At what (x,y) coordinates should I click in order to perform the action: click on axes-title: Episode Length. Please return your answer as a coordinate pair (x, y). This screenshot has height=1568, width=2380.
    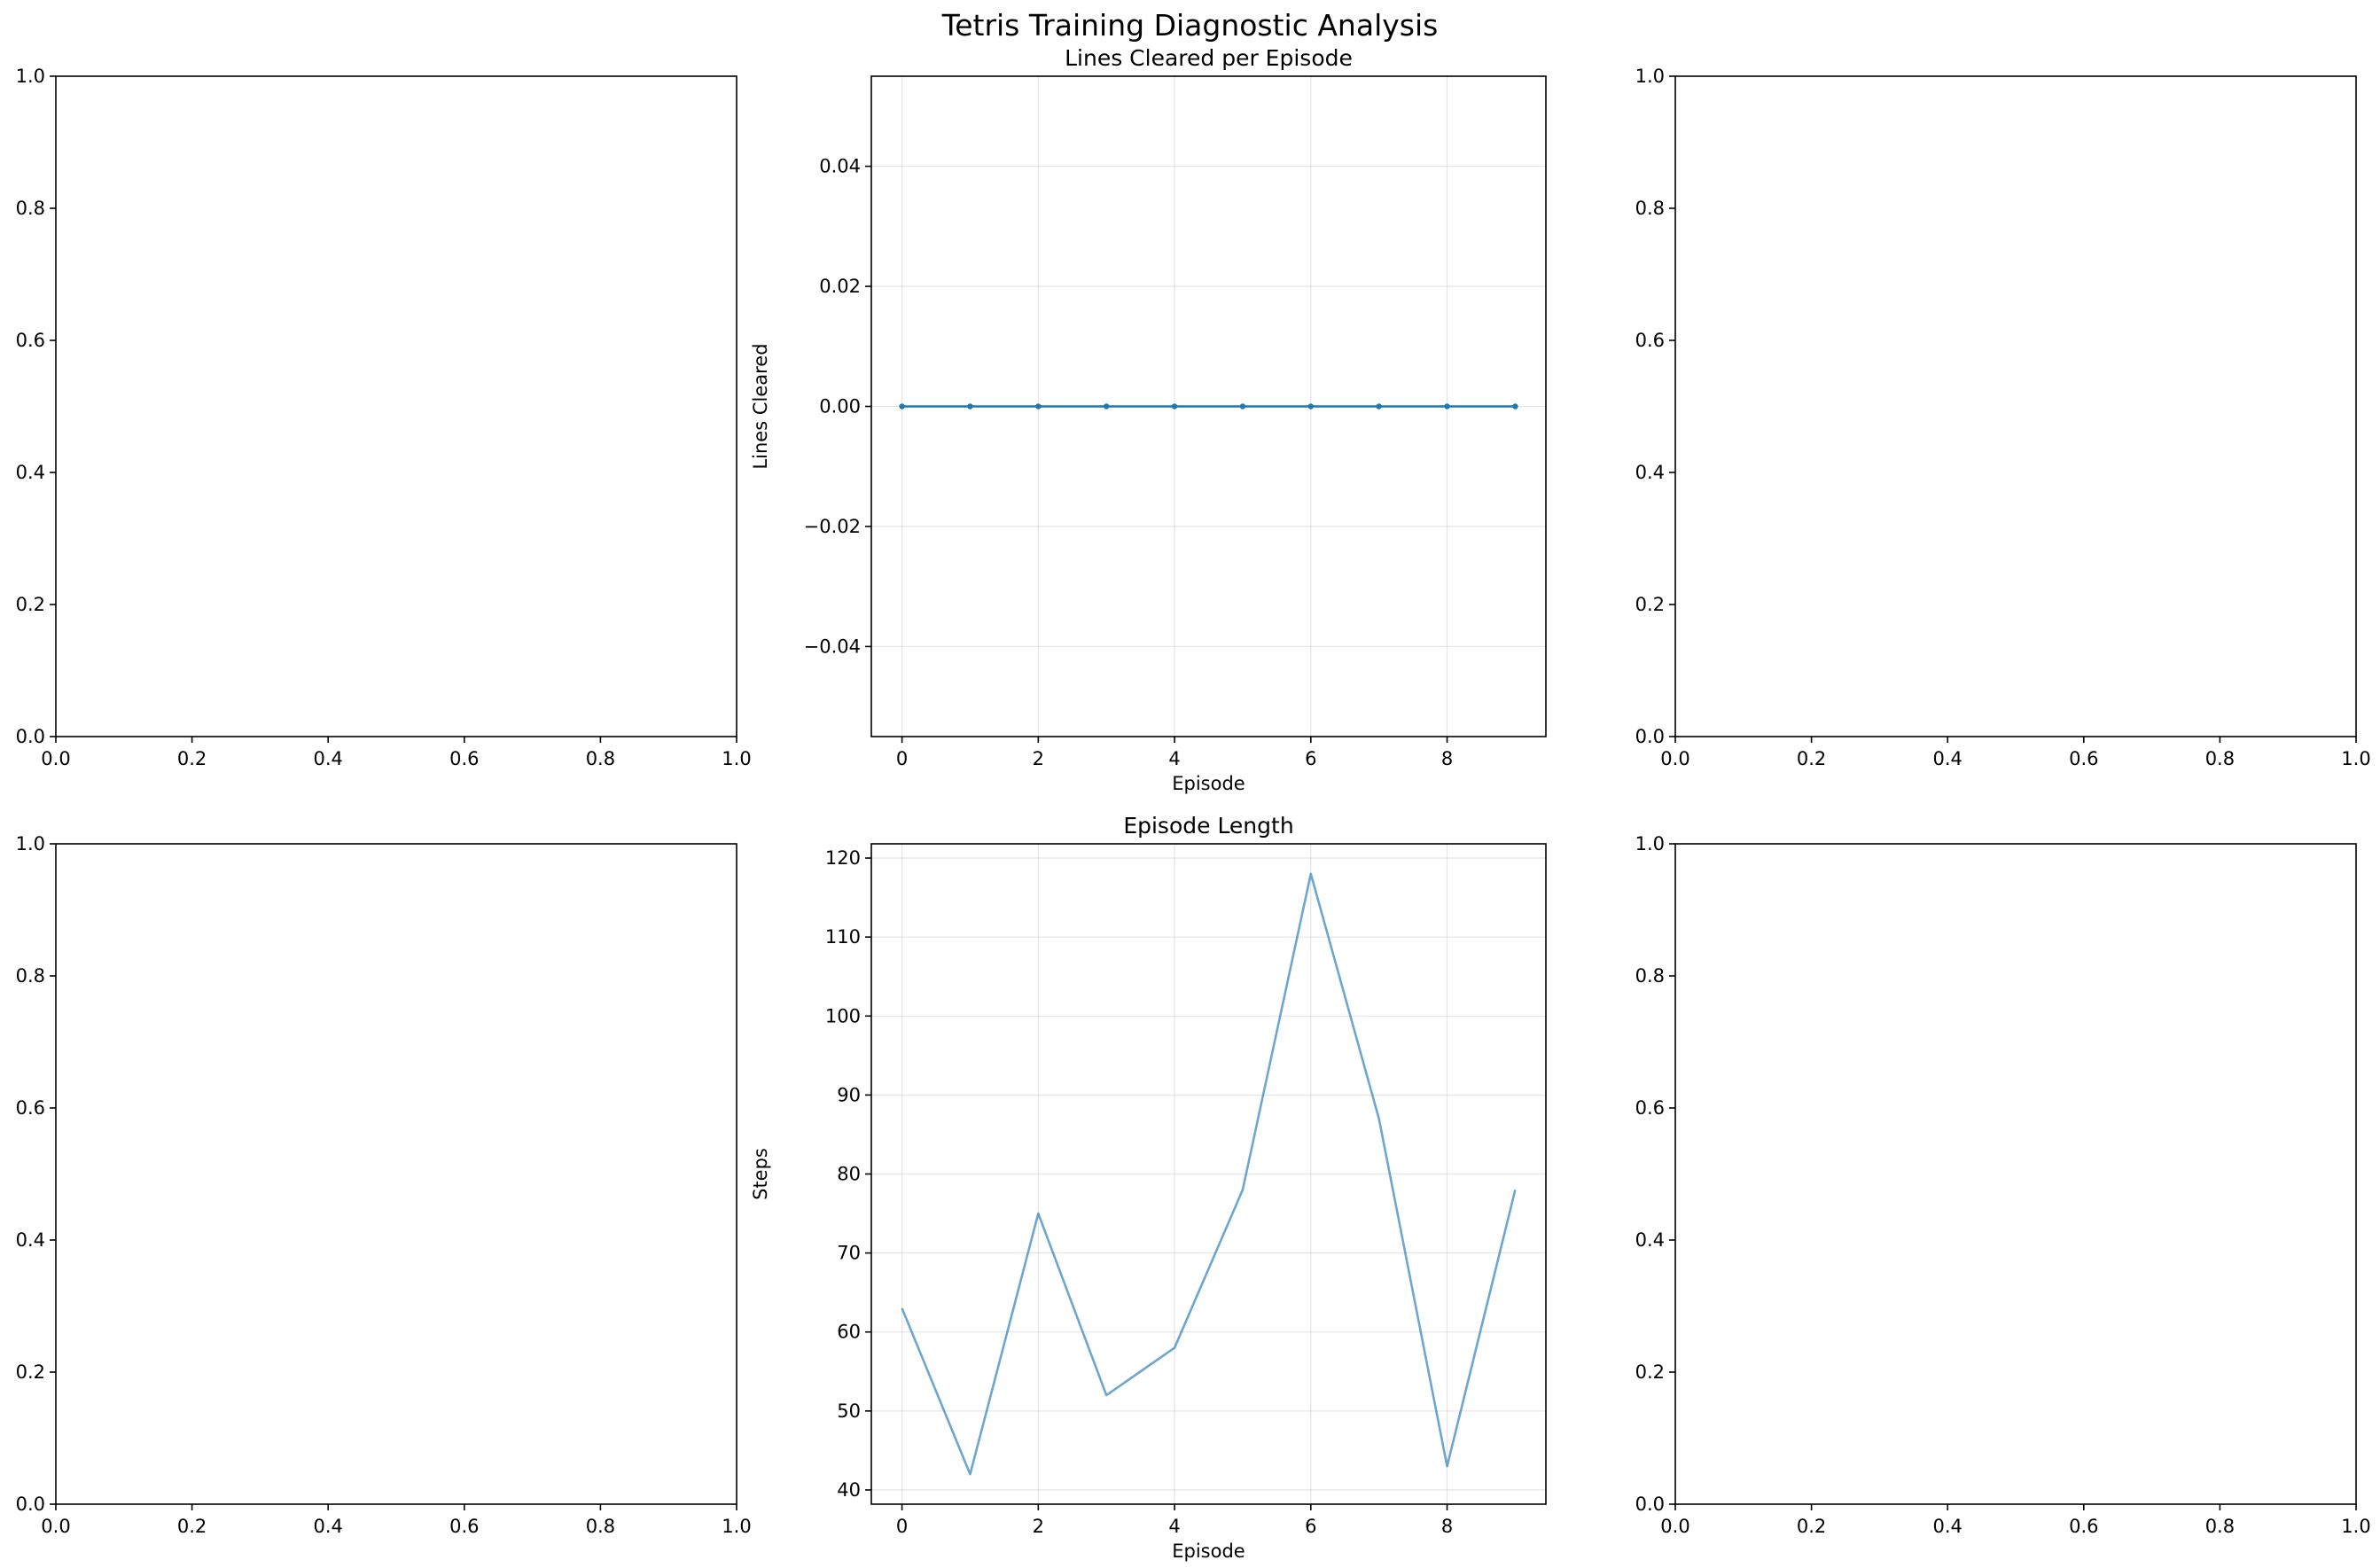
    Looking at the image, I should click on (1208, 826).